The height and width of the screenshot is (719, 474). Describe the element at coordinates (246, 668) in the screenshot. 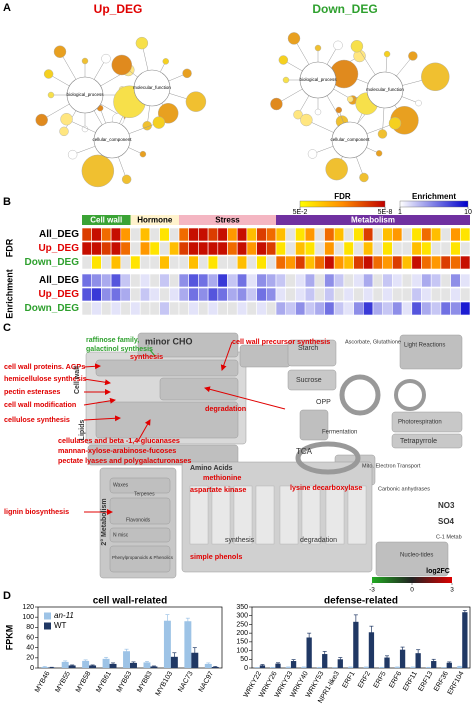

I see `y-tick-label: 0` at that location.